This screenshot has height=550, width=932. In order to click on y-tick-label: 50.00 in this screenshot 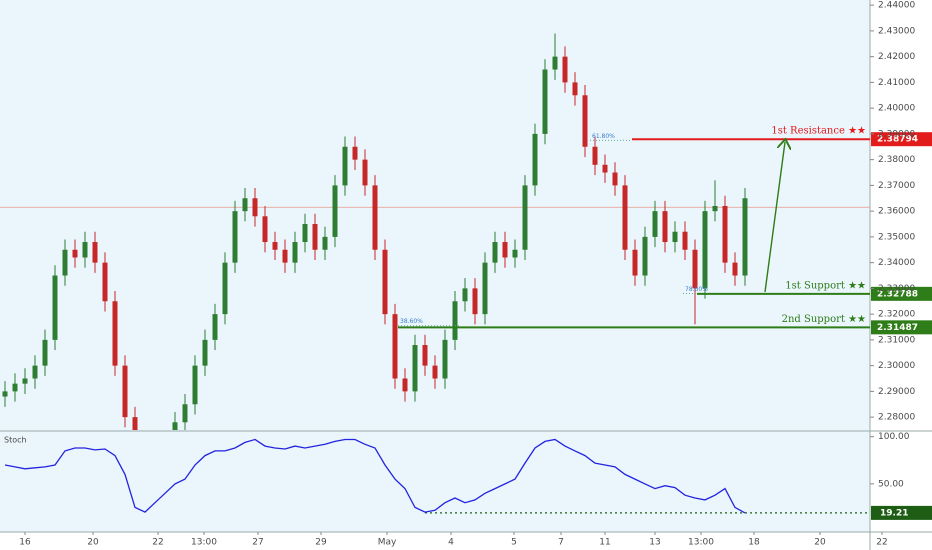, I will do `click(891, 484)`.